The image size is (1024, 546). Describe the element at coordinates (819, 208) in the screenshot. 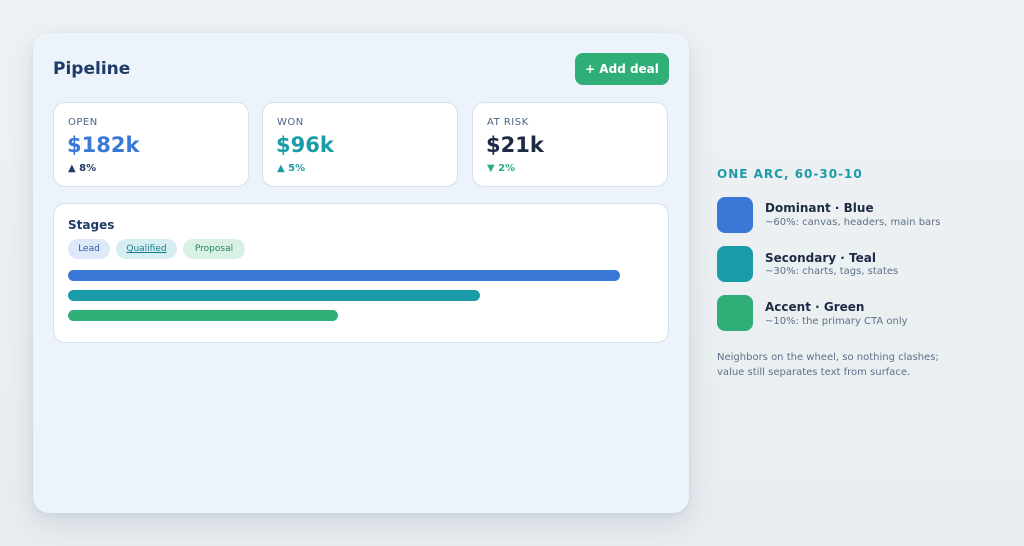

I see `legend-title-blue: Dominant · Blue` at that location.